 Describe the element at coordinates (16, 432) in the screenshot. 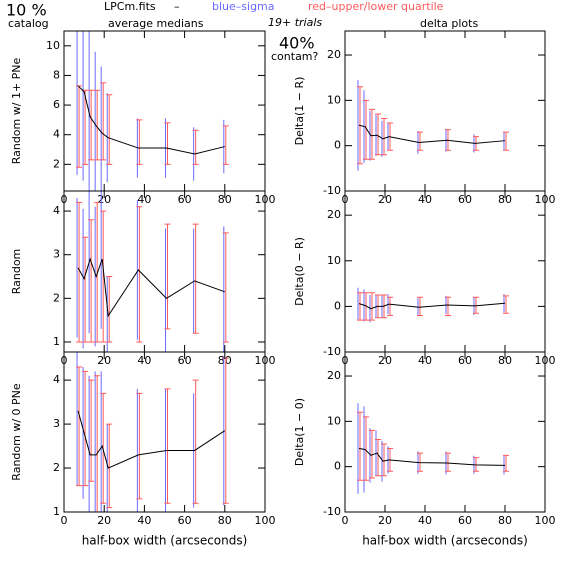

I see `y-axis-label: Random w/ 0 PNe` at that location.